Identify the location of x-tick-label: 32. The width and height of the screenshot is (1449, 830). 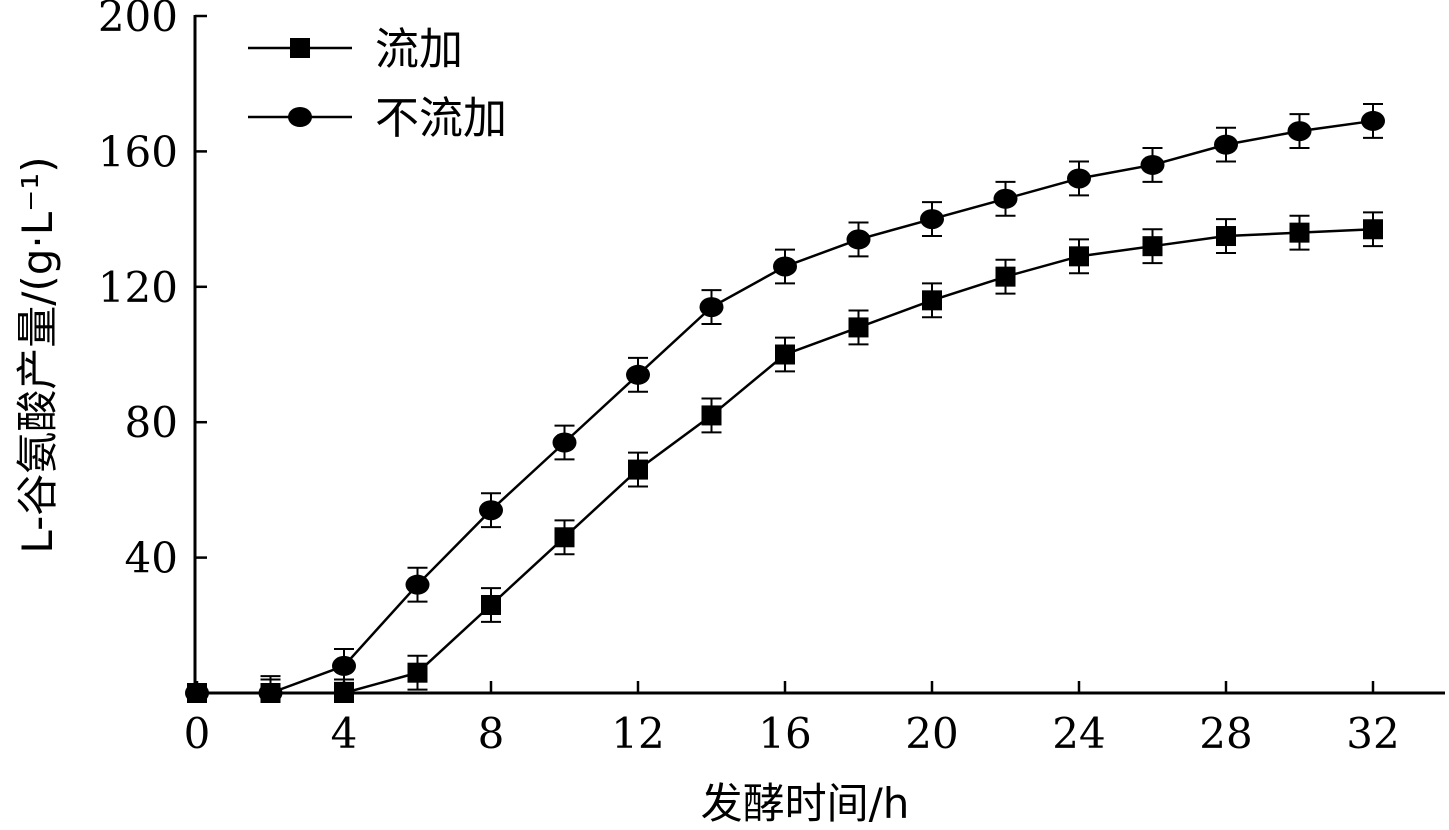
(1372, 733).